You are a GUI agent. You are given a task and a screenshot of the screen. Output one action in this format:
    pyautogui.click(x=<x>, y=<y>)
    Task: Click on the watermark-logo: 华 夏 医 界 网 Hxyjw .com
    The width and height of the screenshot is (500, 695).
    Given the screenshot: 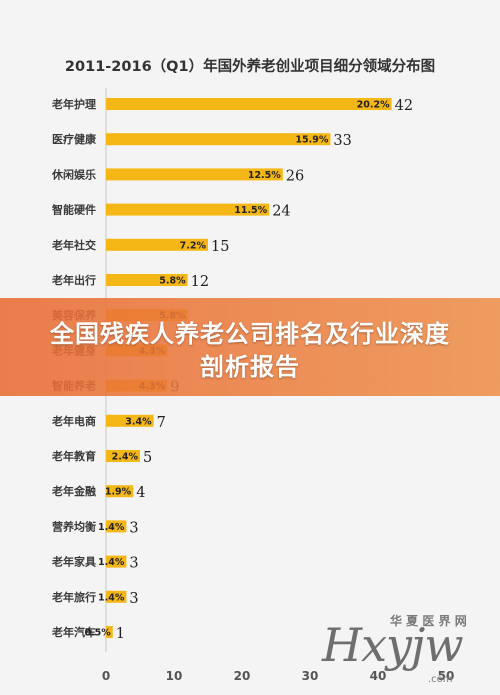 What is the action you would take?
    pyautogui.click(x=409, y=652)
    